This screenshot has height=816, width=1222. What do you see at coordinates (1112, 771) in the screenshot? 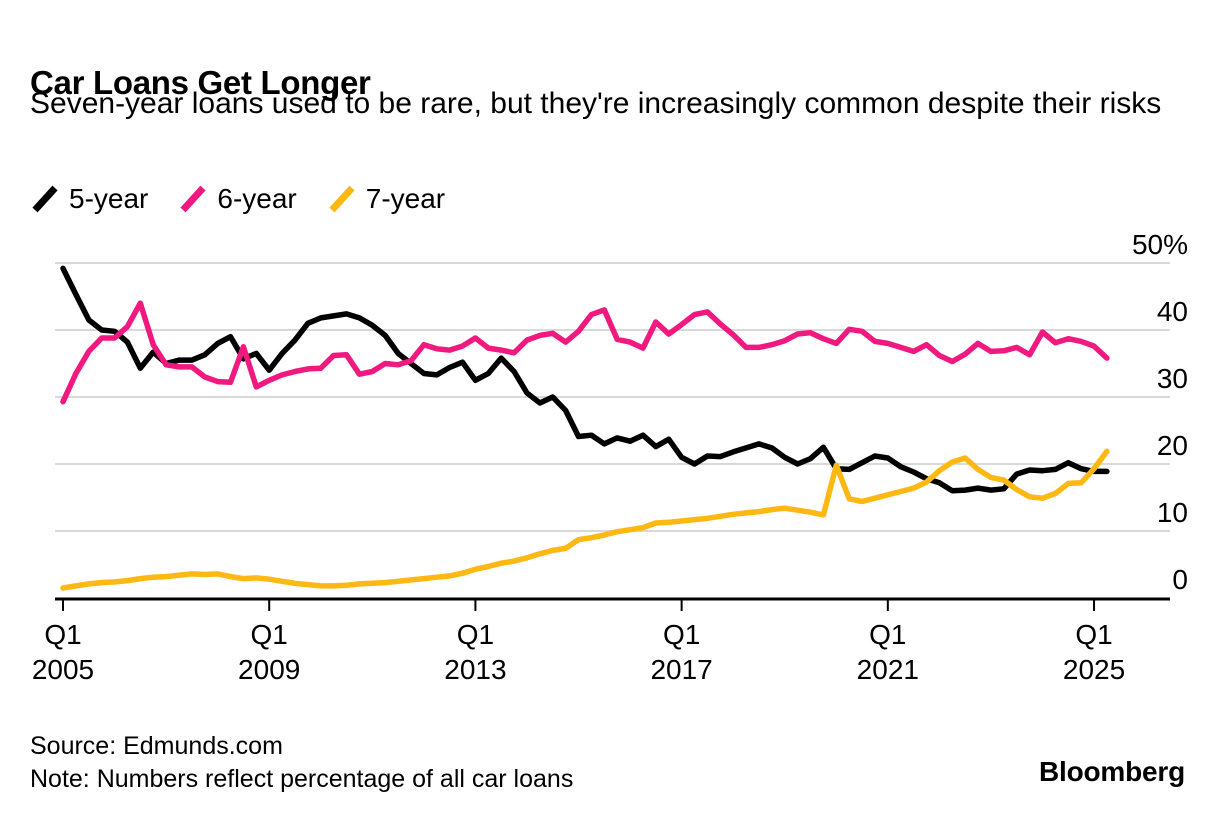
I see `bloomberg-logo: Bloomberg` at bounding box center [1112, 771].